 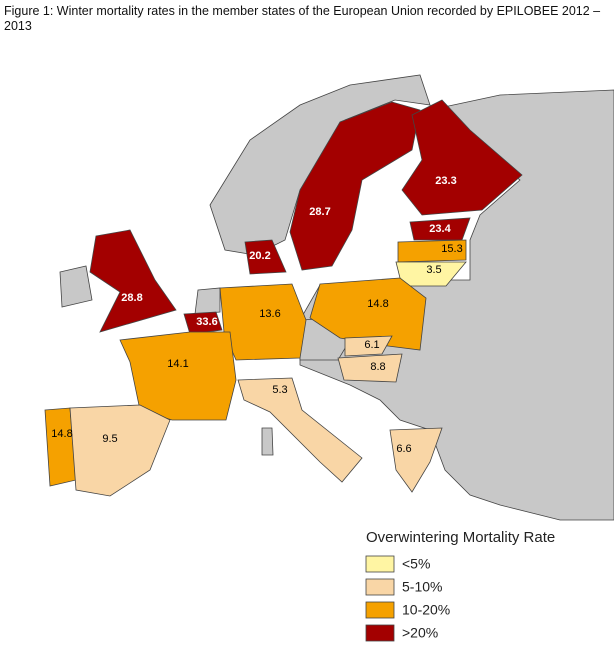 What do you see at coordinates (377, 367) in the screenshot?
I see `region-label: 8.8` at bounding box center [377, 367].